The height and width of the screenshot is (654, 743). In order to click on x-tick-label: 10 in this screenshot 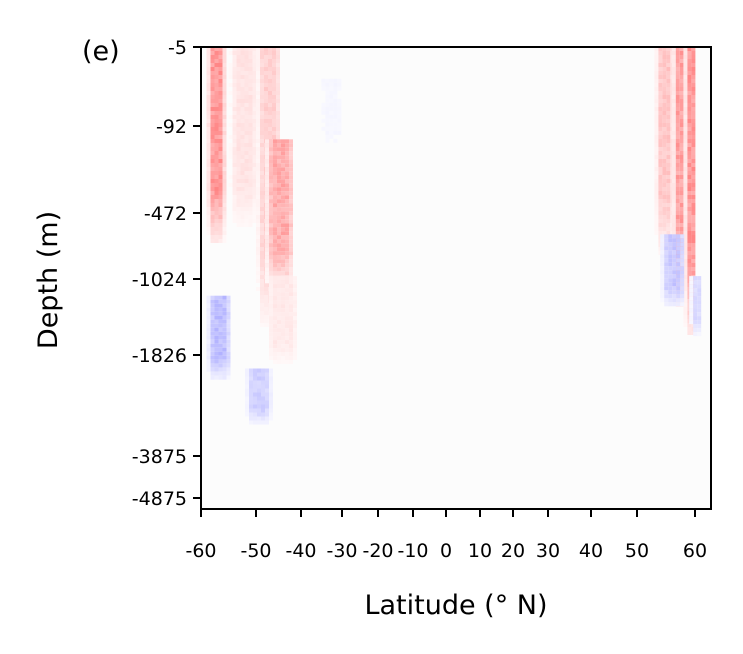, I will do `click(480, 551)`.